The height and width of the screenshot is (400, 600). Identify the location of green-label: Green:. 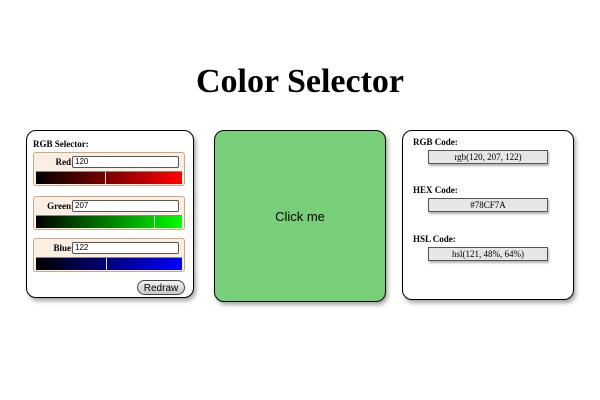
(60, 206).